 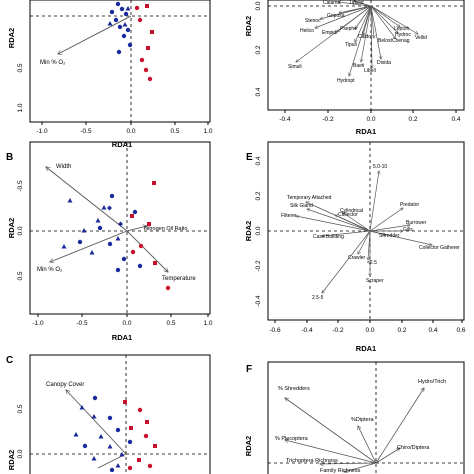 I want to click on panel-d-ytick: 0.0, so click(x=258, y=5).